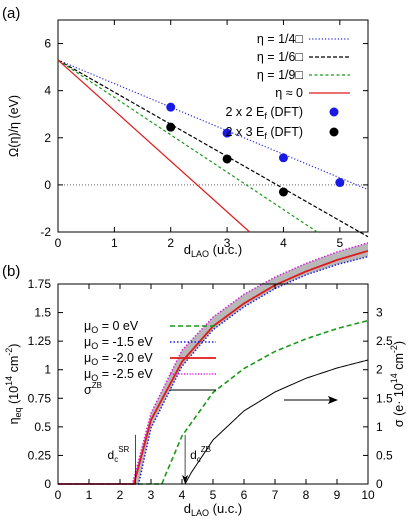 The width and height of the screenshot is (415, 525). Describe the element at coordinates (14, 126) in the screenshot. I see `panel-a-y-axis-label: Ω(η)/η (eV)` at that location.